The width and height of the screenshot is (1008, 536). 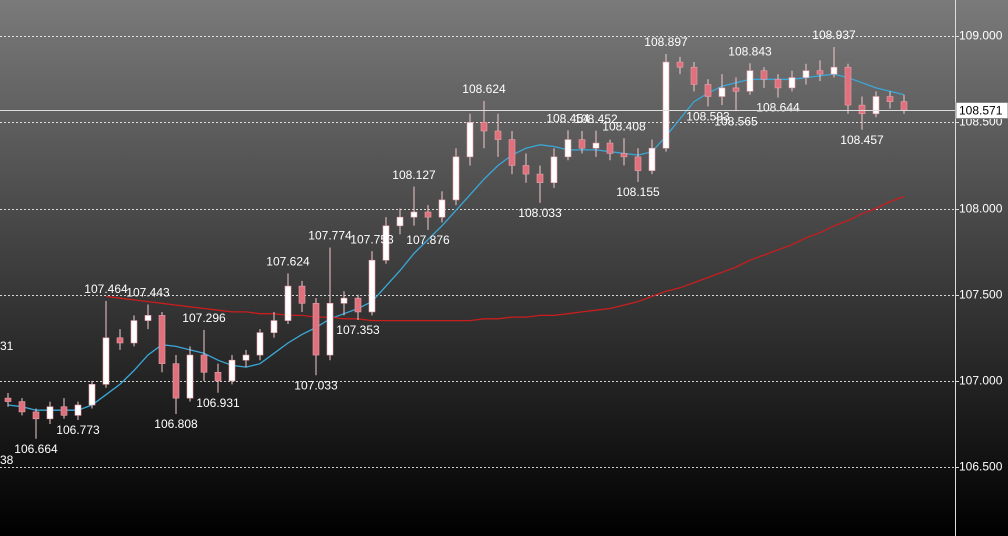 I want to click on price-annotation: 108.408, so click(x=624, y=126).